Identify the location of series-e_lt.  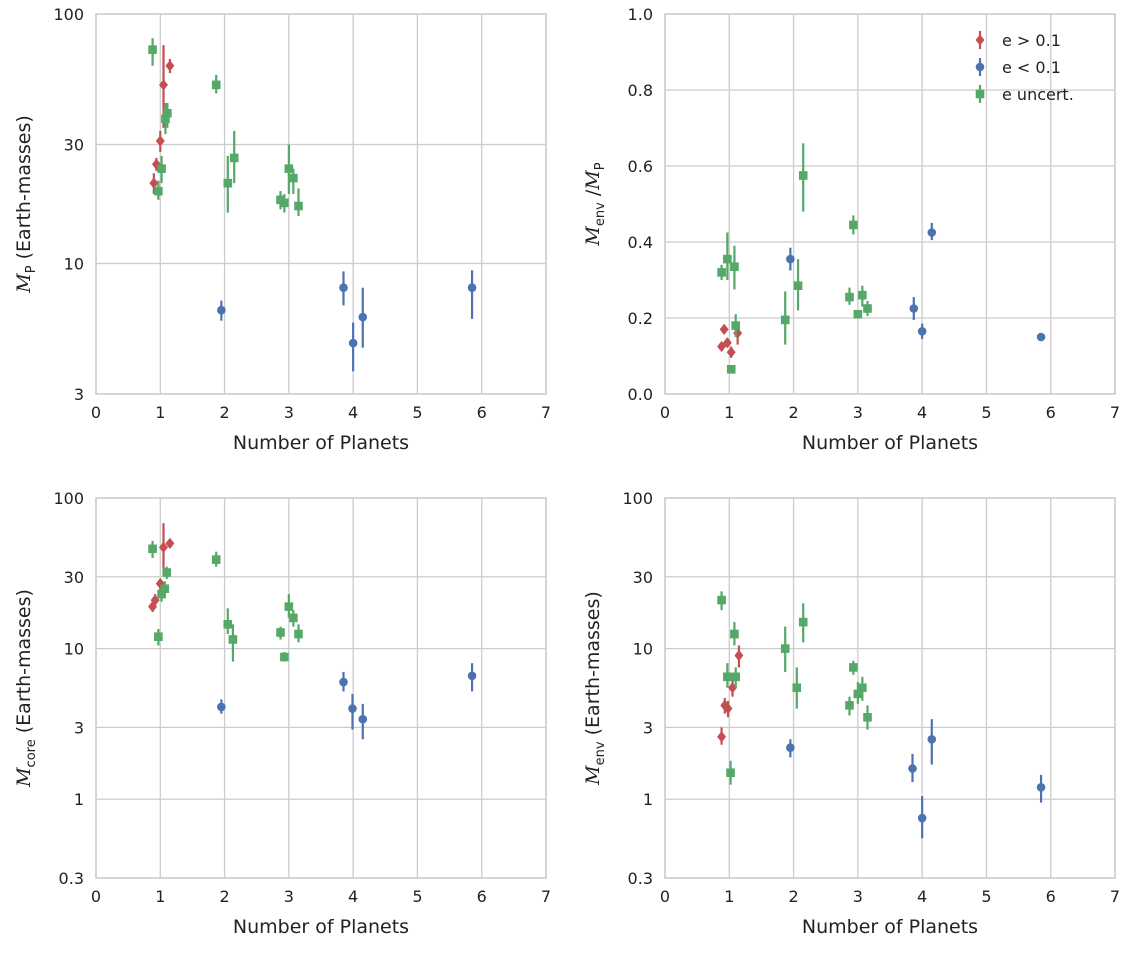
(347, 701).